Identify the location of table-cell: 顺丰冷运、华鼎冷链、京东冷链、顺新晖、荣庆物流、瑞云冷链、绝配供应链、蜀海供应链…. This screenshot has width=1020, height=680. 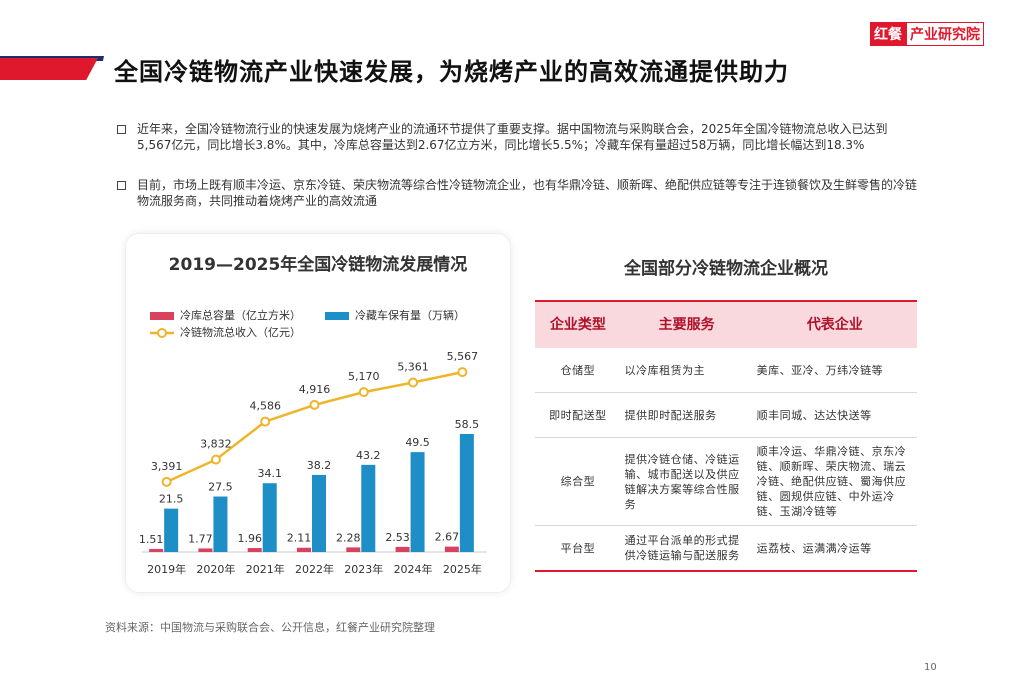
(834, 481).